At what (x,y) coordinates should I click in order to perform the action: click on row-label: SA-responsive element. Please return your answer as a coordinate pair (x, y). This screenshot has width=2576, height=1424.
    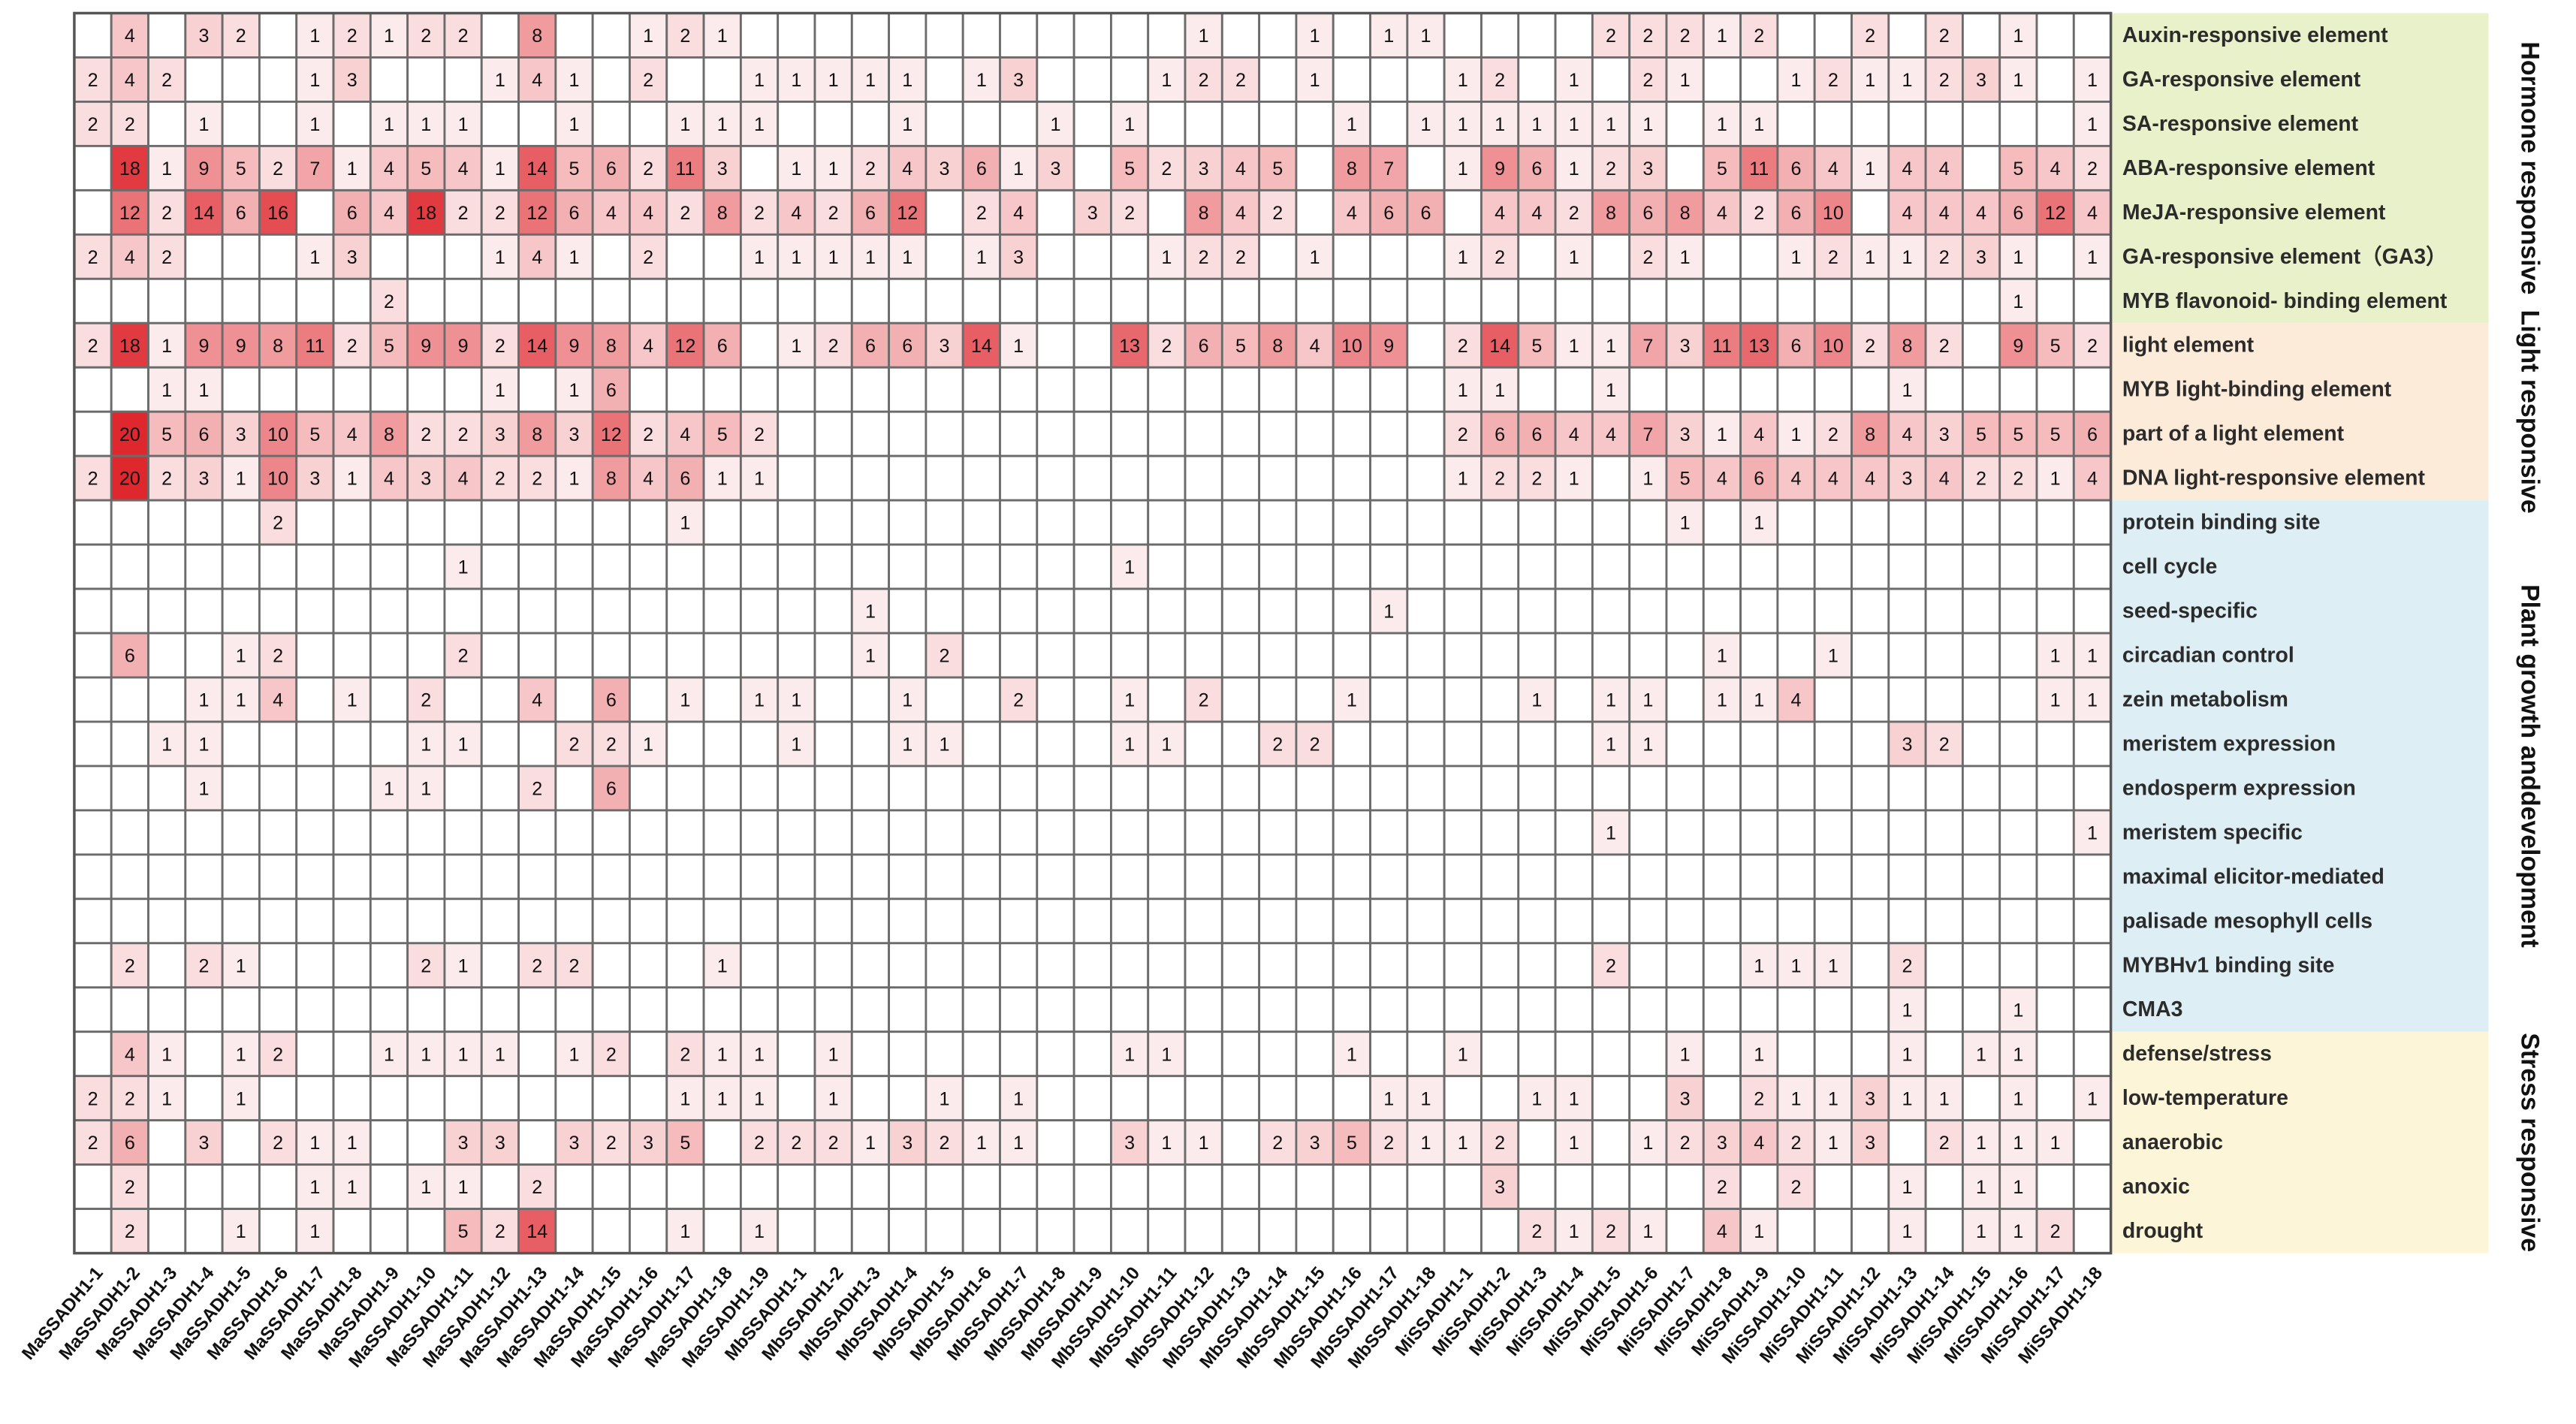
    Looking at the image, I should click on (2240, 124).